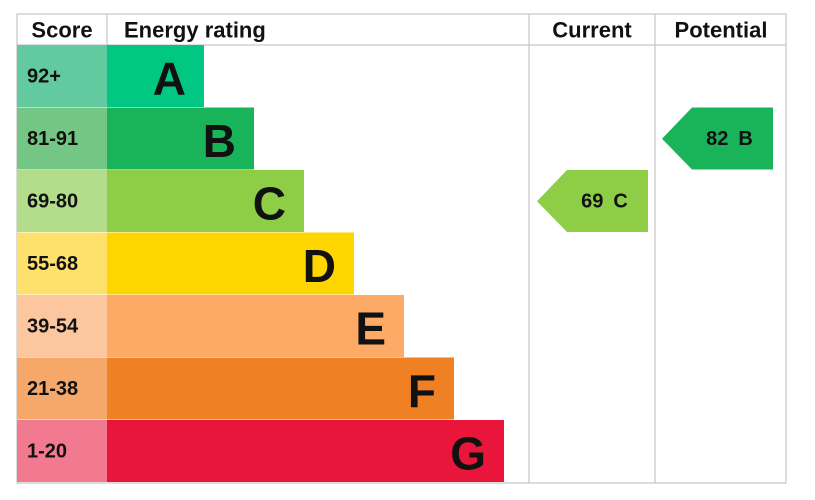 This screenshot has height=500, width=815. I want to click on rating-letter: E, so click(370, 328).